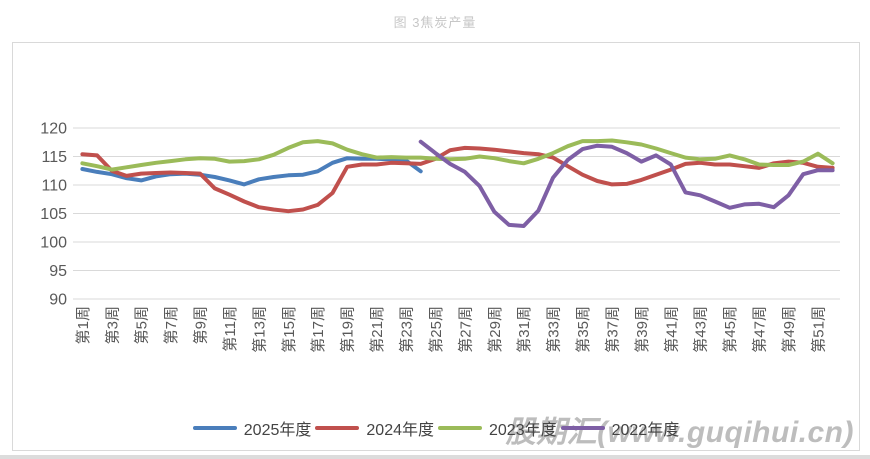 This screenshot has height=459, width=870. What do you see at coordinates (626, 183) in the screenshot?
I see `series-line-2022年度` at bounding box center [626, 183].